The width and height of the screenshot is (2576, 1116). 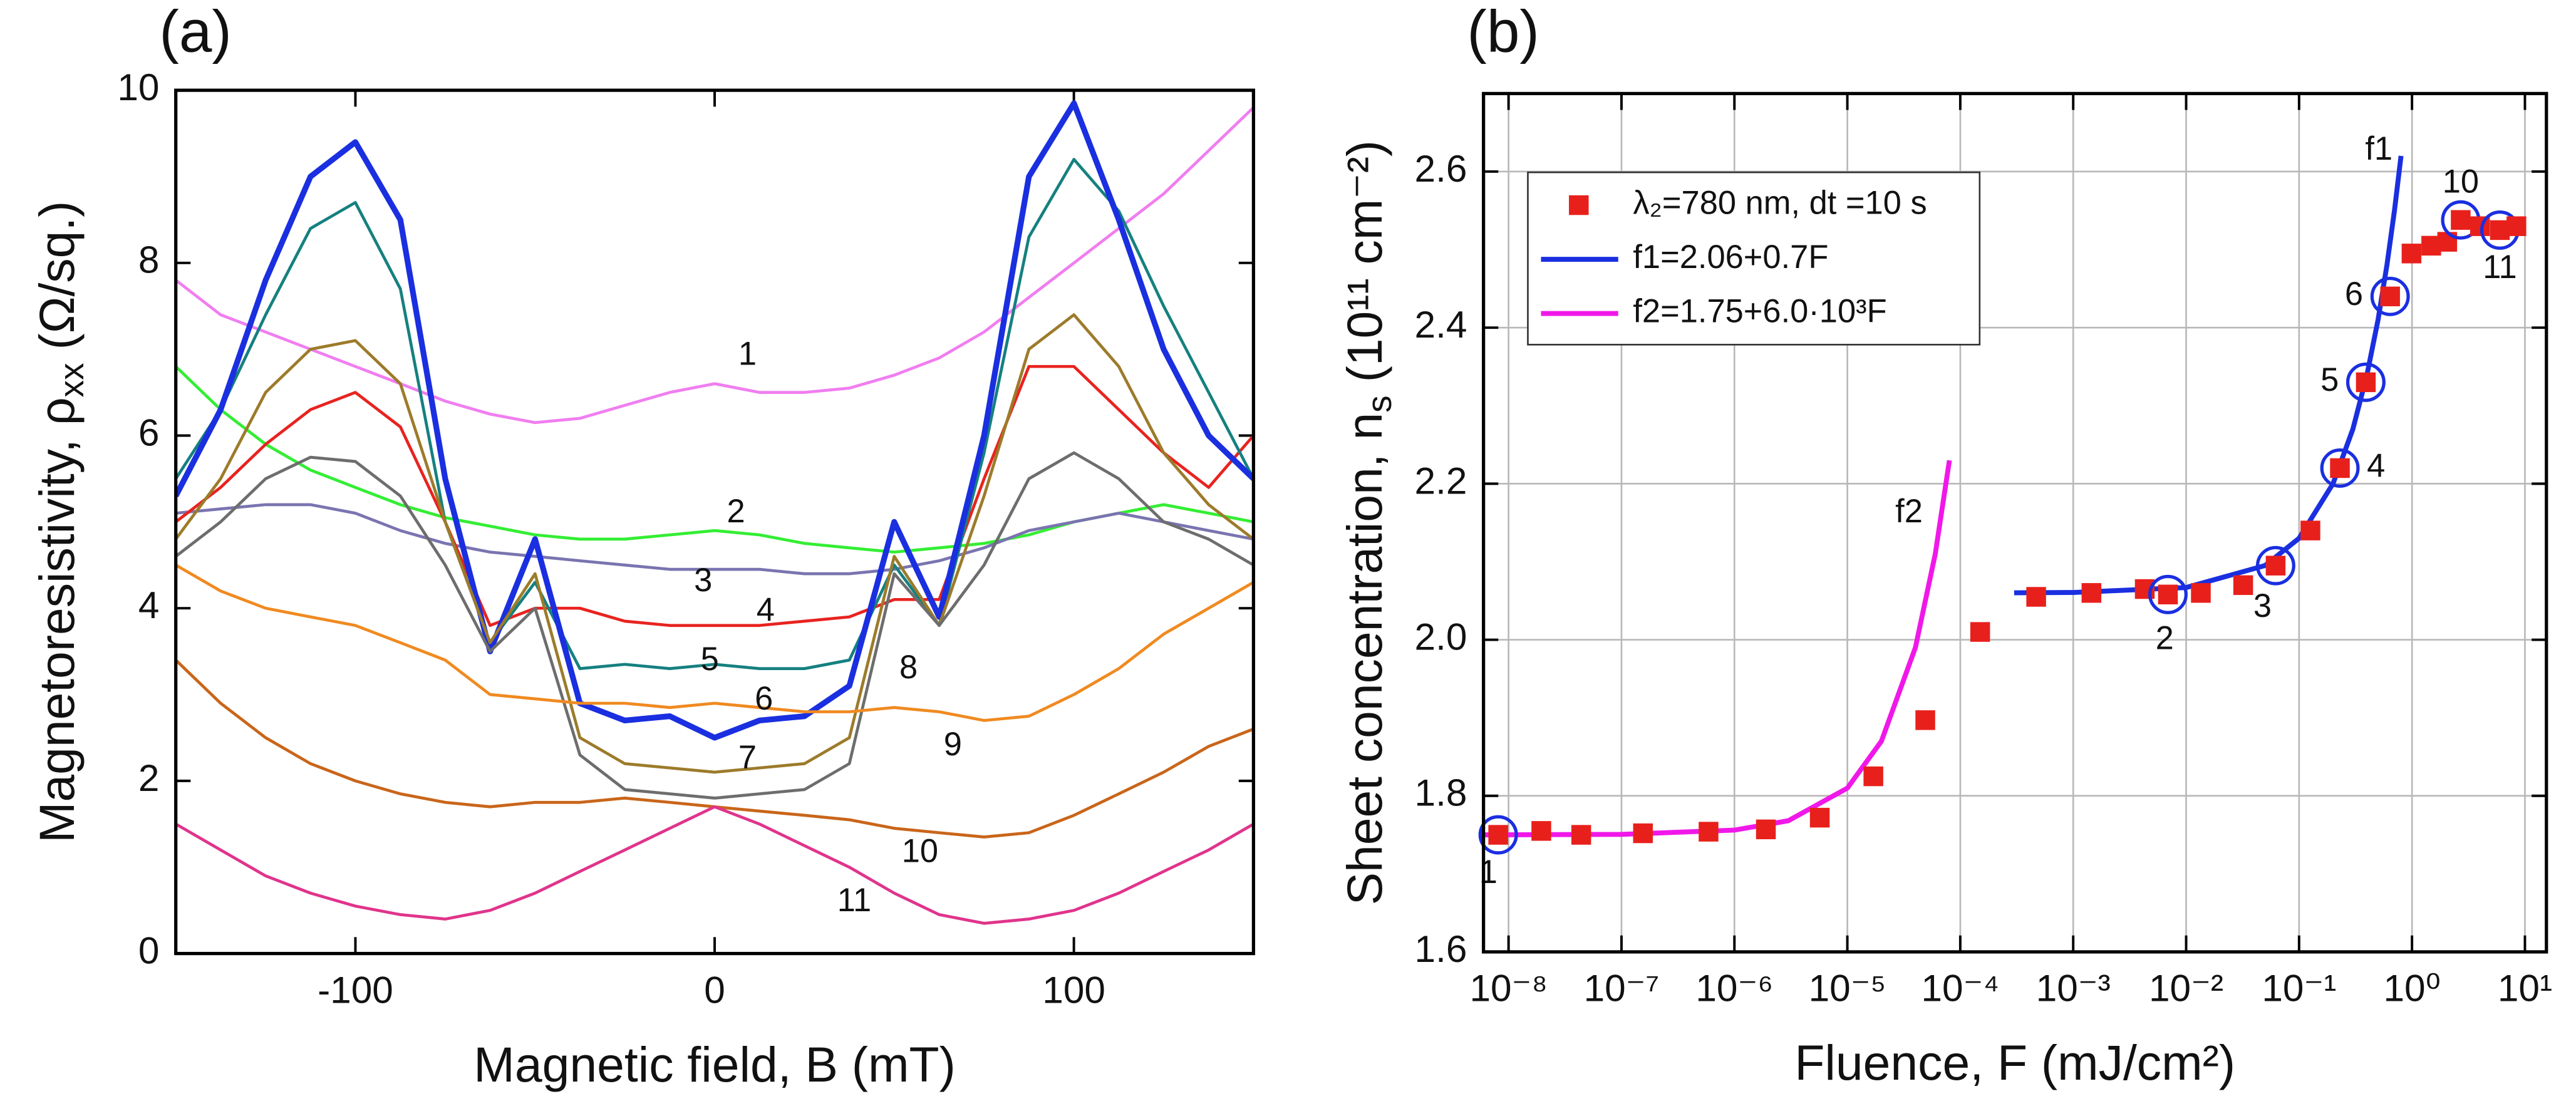 I want to click on x-axis-label: Fluence, F (mJ/cm²), so click(x=2014, y=1062).